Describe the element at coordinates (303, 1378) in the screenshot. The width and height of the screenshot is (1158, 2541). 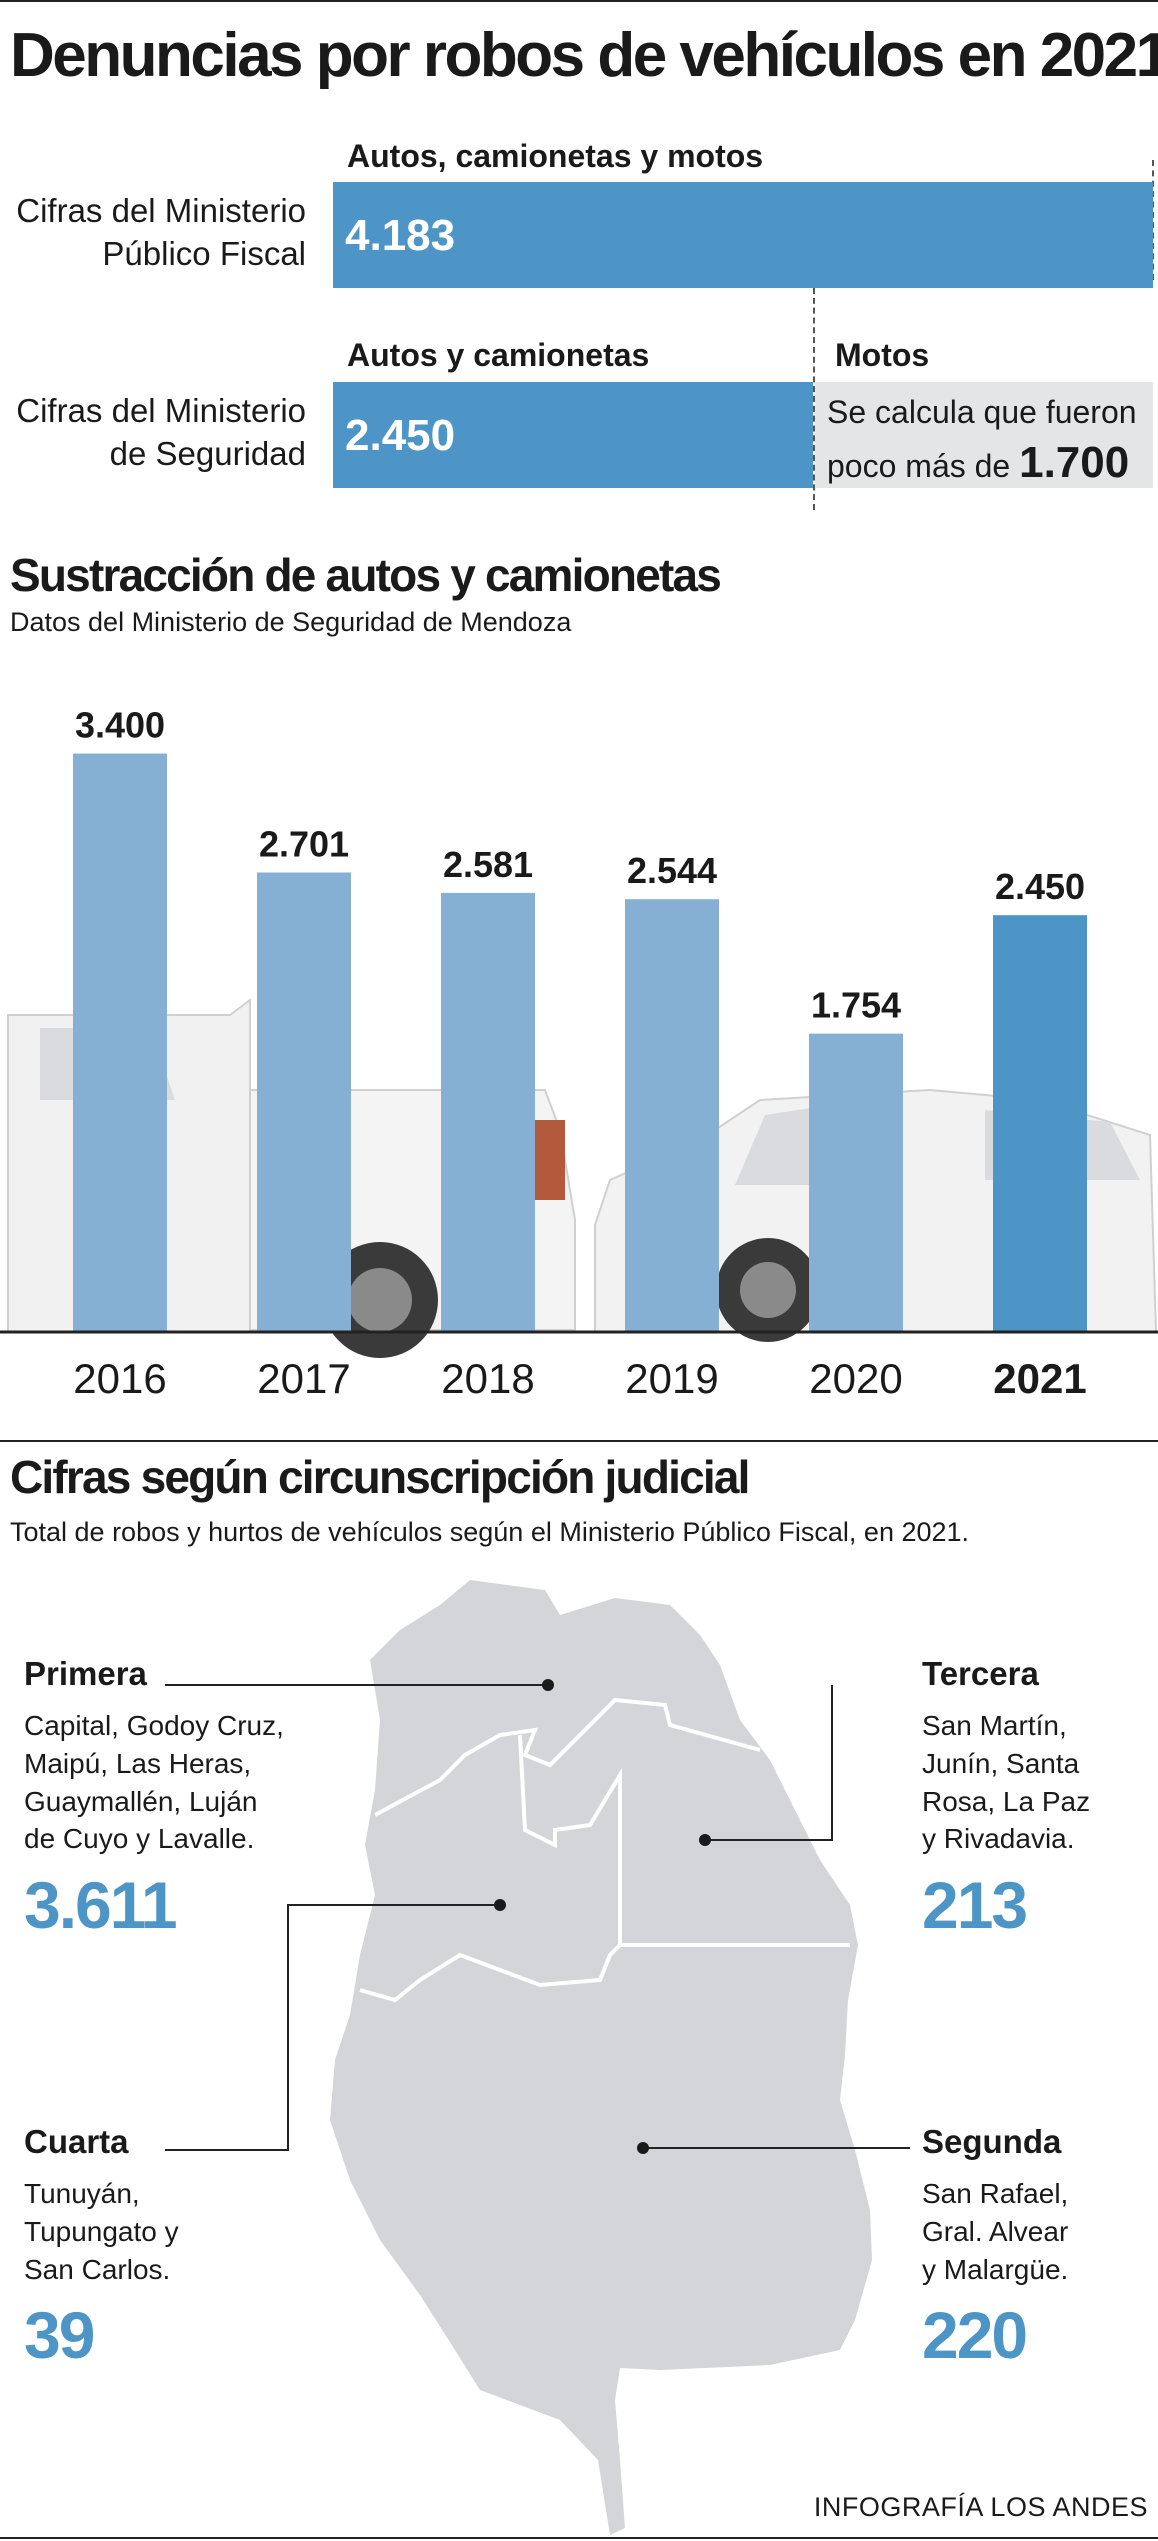
I see `x-tick-label-2017: 2017` at that location.